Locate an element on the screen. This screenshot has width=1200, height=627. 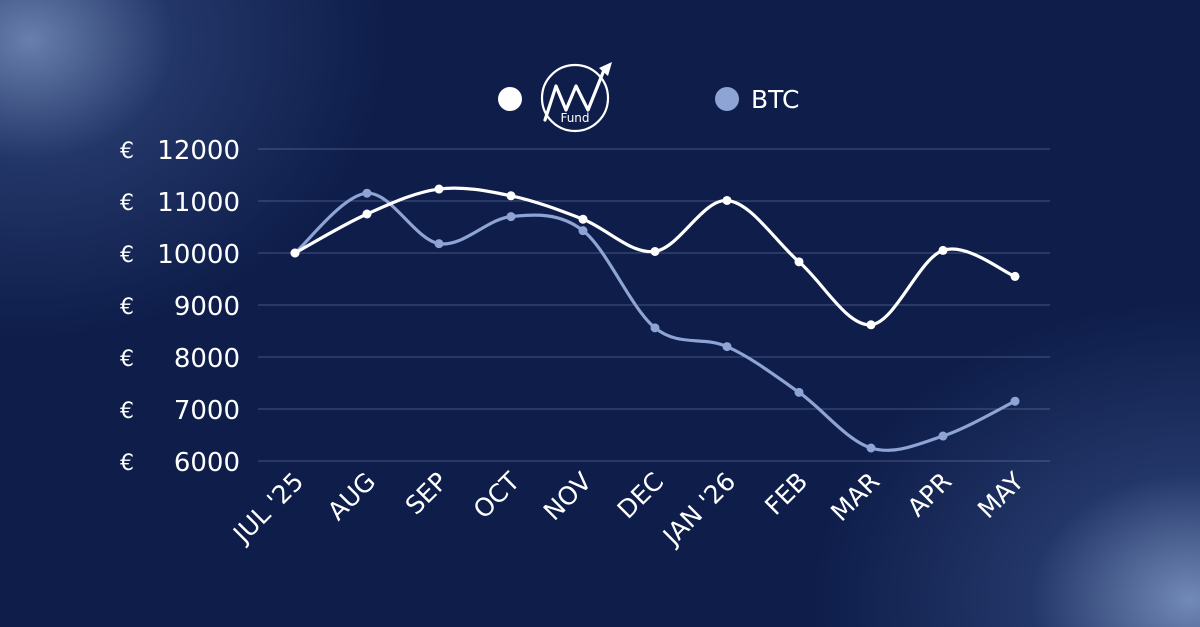
y-tick-label: 11000 is located at coordinates (198, 203).